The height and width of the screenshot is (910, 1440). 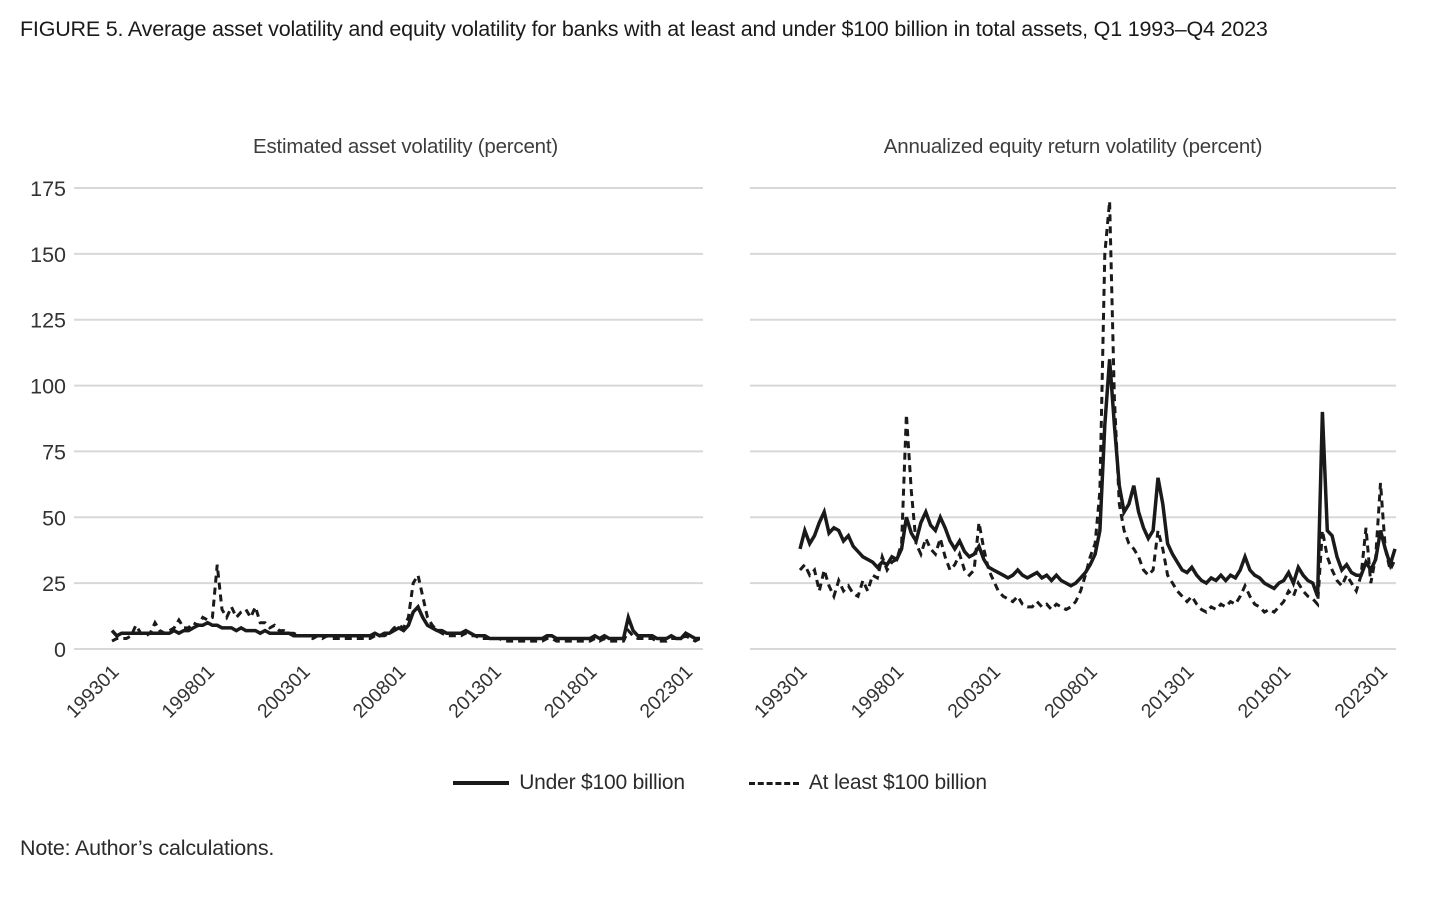 What do you see at coordinates (405, 146) in the screenshot?
I see `left-chart-title: Estimated asset volatility (percent)` at bounding box center [405, 146].